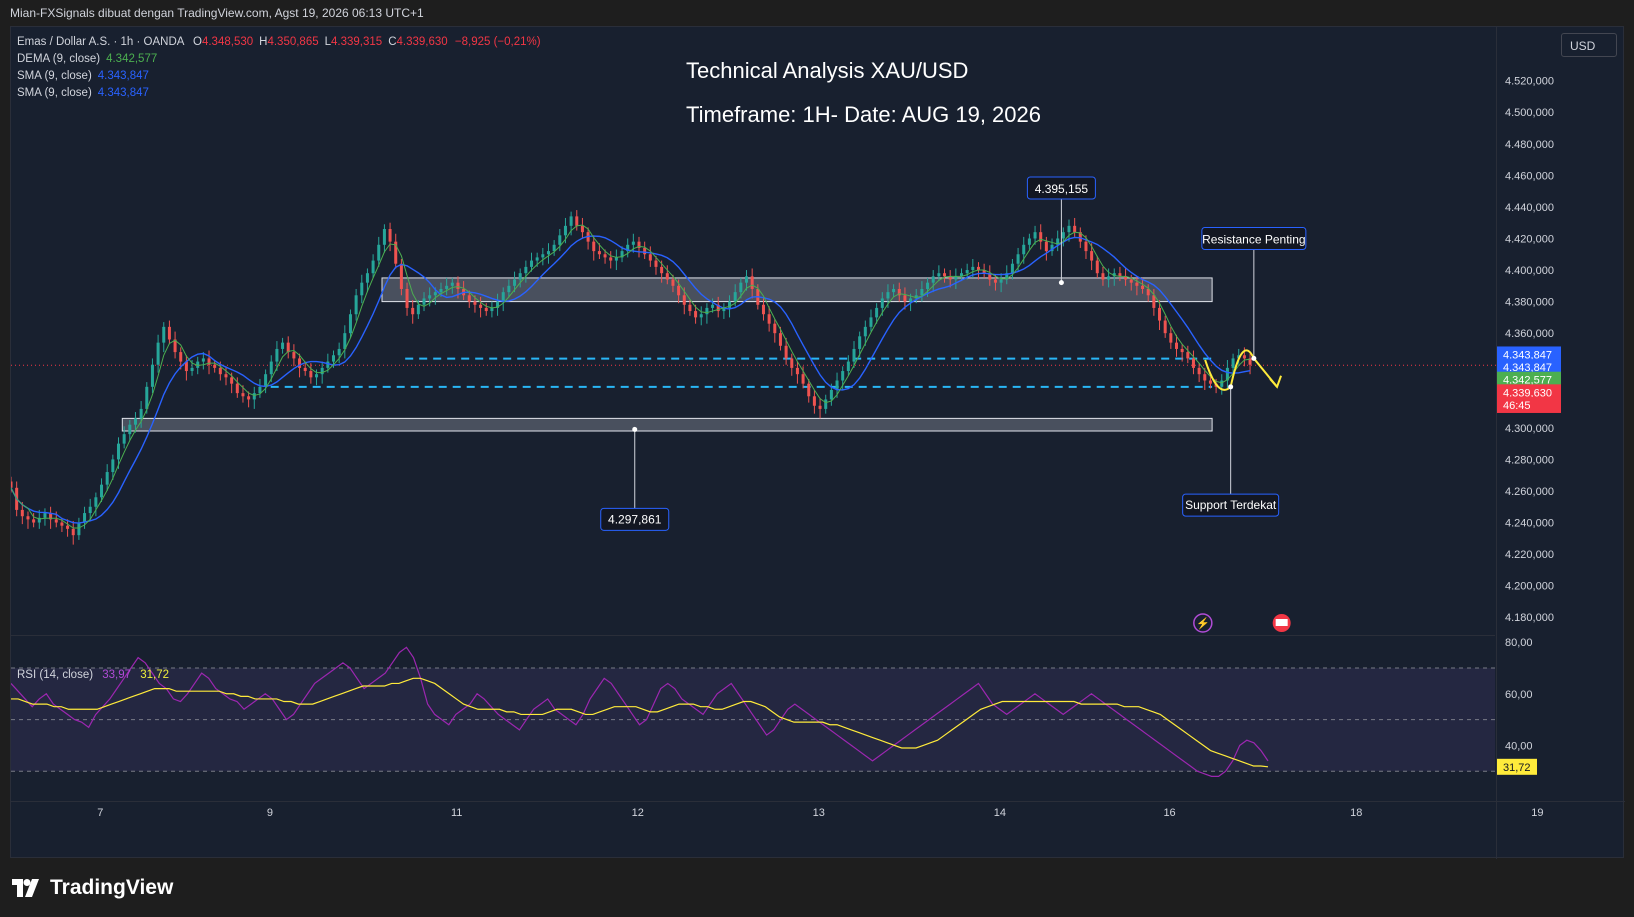 This screenshot has height=917, width=1634. Describe the element at coordinates (1241, 370) in the screenshot. I see `projection-curve` at that location.